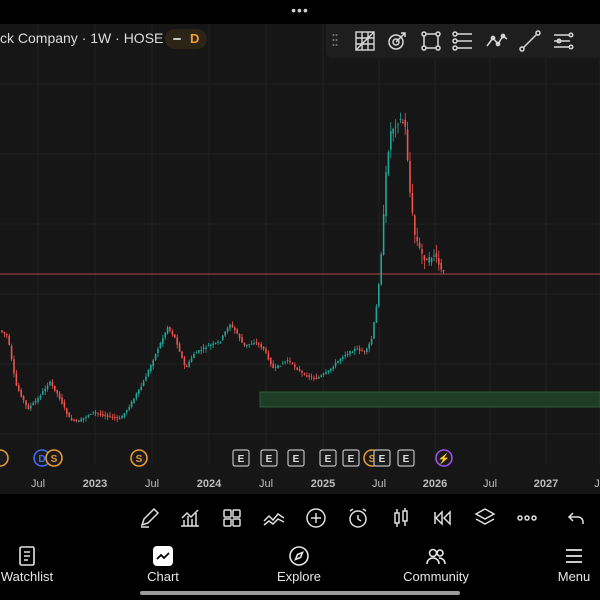  Describe the element at coordinates (563, 41) in the screenshot. I see `ruler-lines-icon` at that location.